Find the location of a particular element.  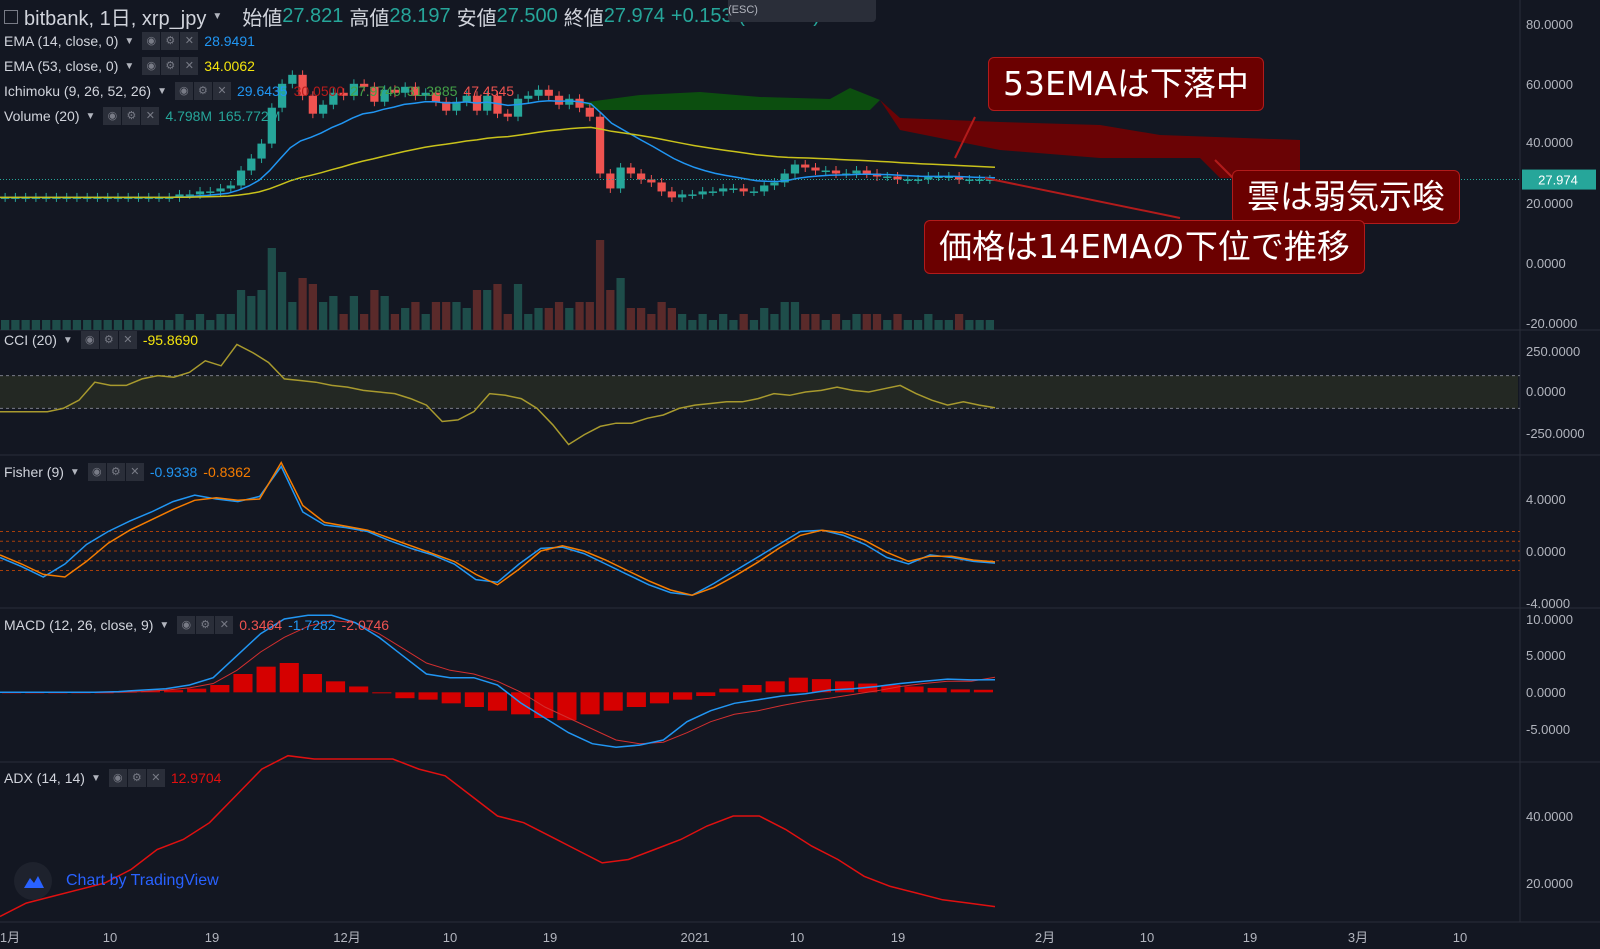

annotation-ema53: 53EMAは下落中 is located at coordinates (1126, 84).